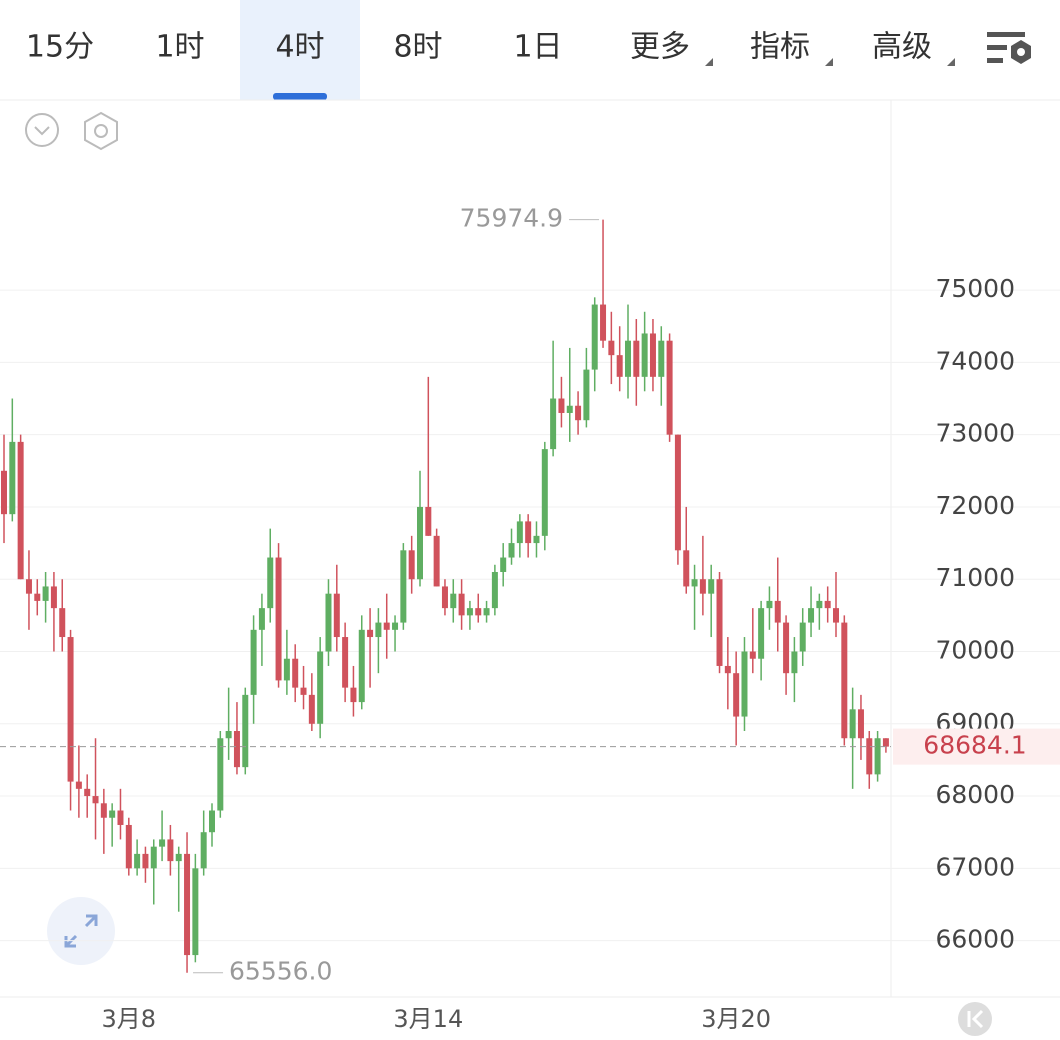  I want to click on x-tick-label: 3月8, so click(129, 1019).